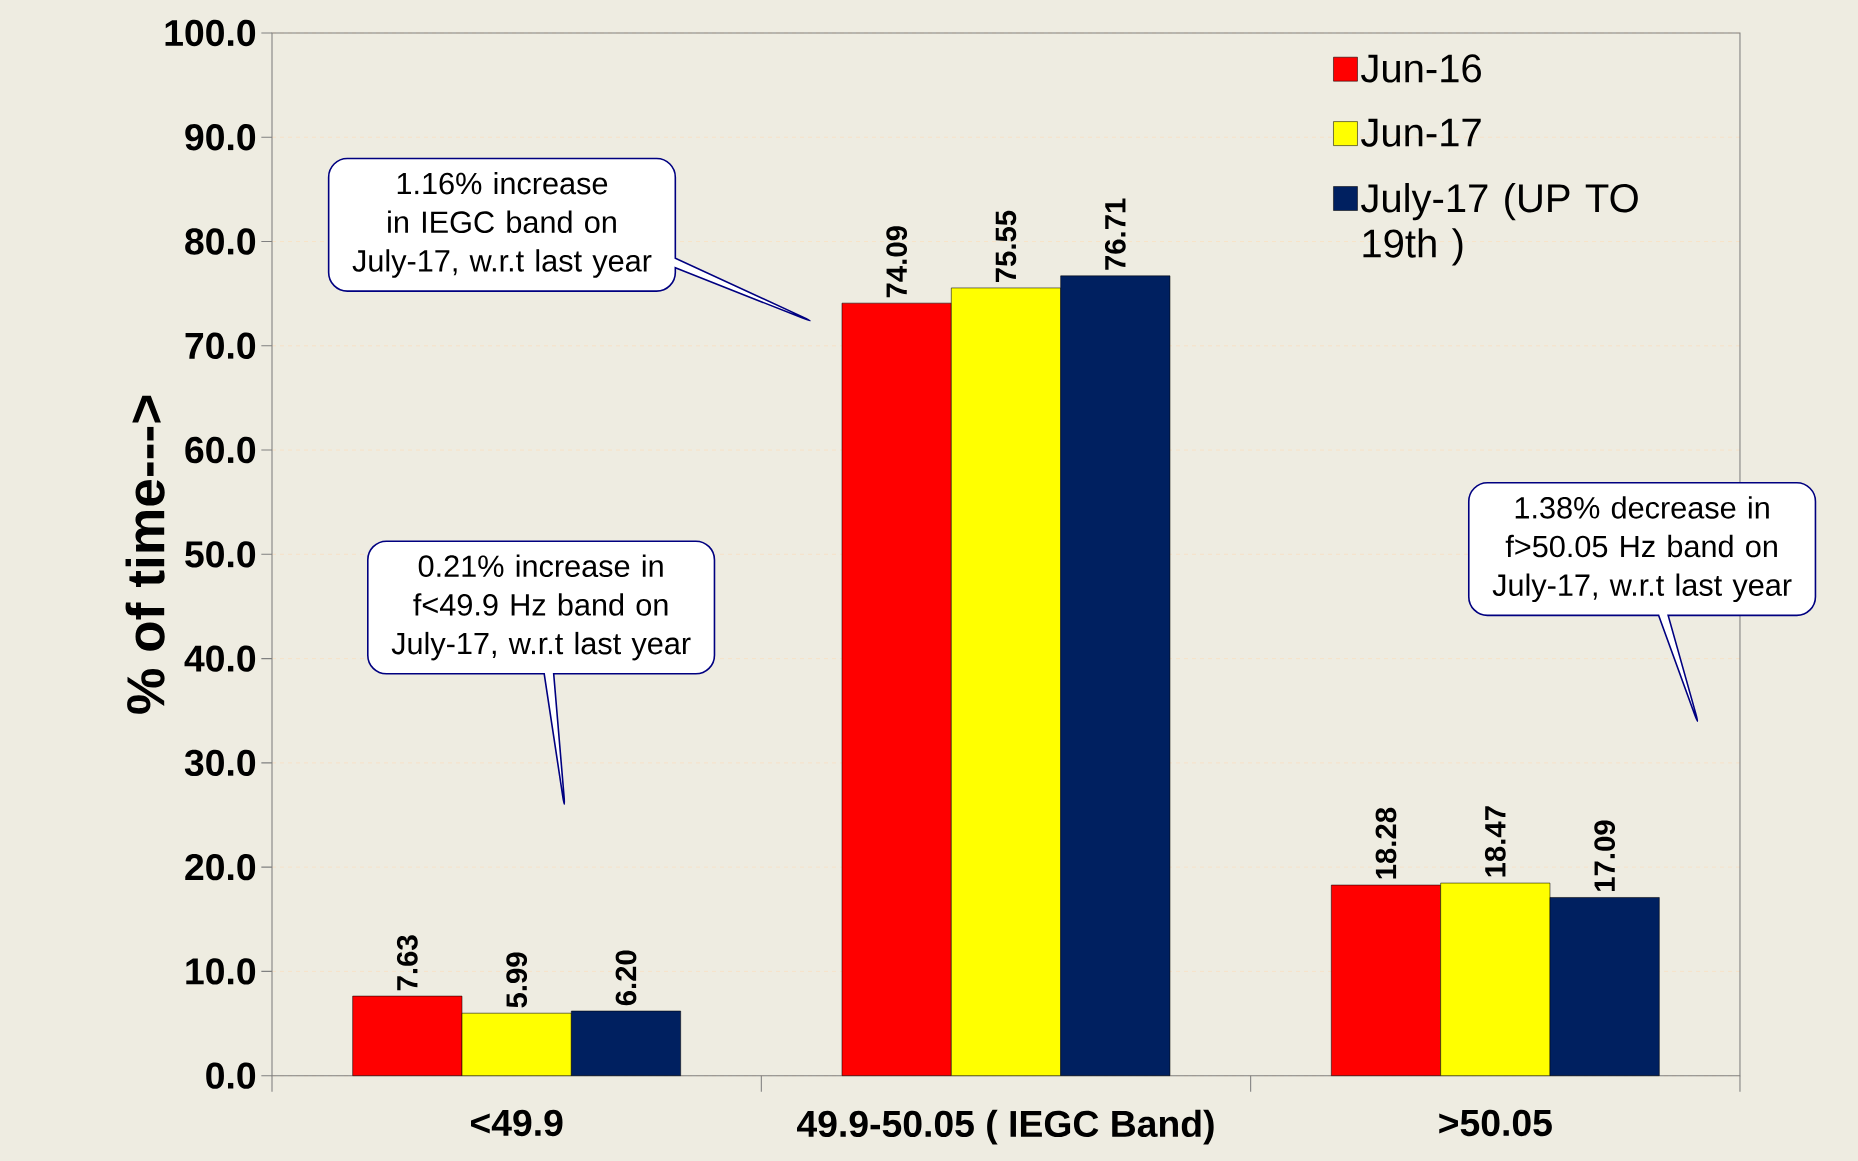 This screenshot has height=1161, width=1858. I want to click on x-tick-label: 49.9-50.05 ( IEGC Band), so click(1005, 1127).